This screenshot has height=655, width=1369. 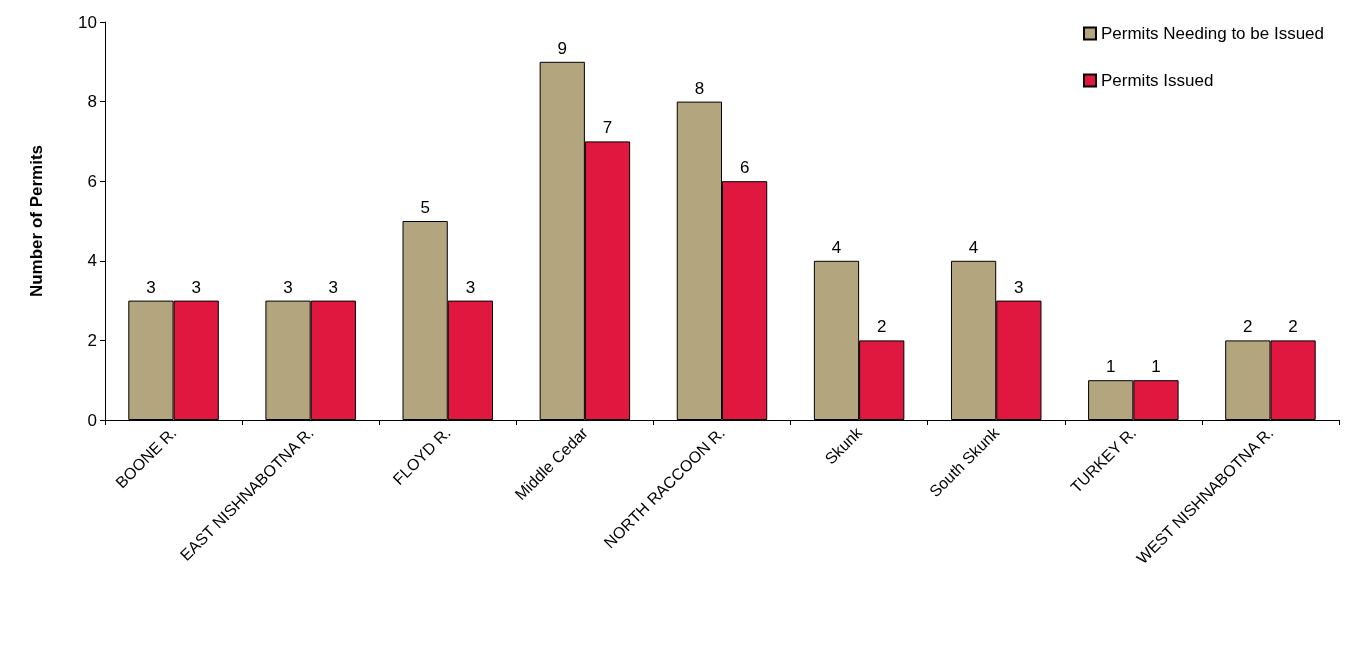 What do you see at coordinates (92, 102) in the screenshot?
I see `y-tick-label: 8` at bounding box center [92, 102].